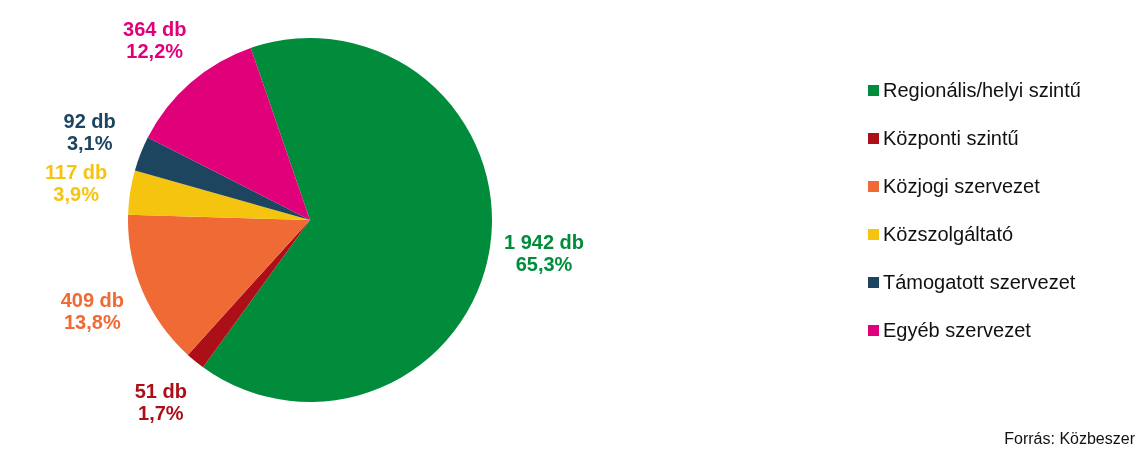 The height and width of the screenshot is (450, 1143). I want to click on legend-label: Egyéb szervezet, so click(957, 330).